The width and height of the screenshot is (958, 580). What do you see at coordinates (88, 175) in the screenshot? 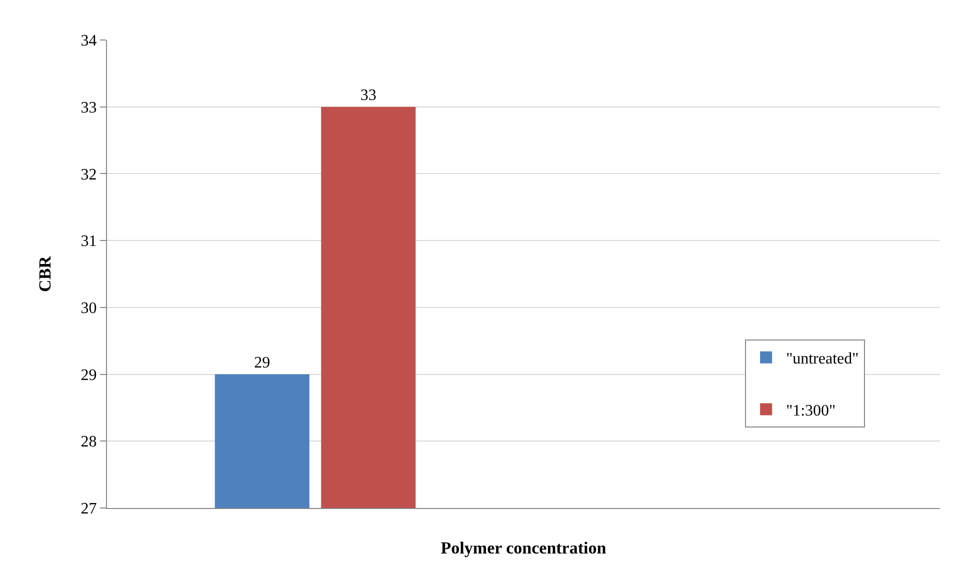
I see `y-tick-label: 32` at bounding box center [88, 175].